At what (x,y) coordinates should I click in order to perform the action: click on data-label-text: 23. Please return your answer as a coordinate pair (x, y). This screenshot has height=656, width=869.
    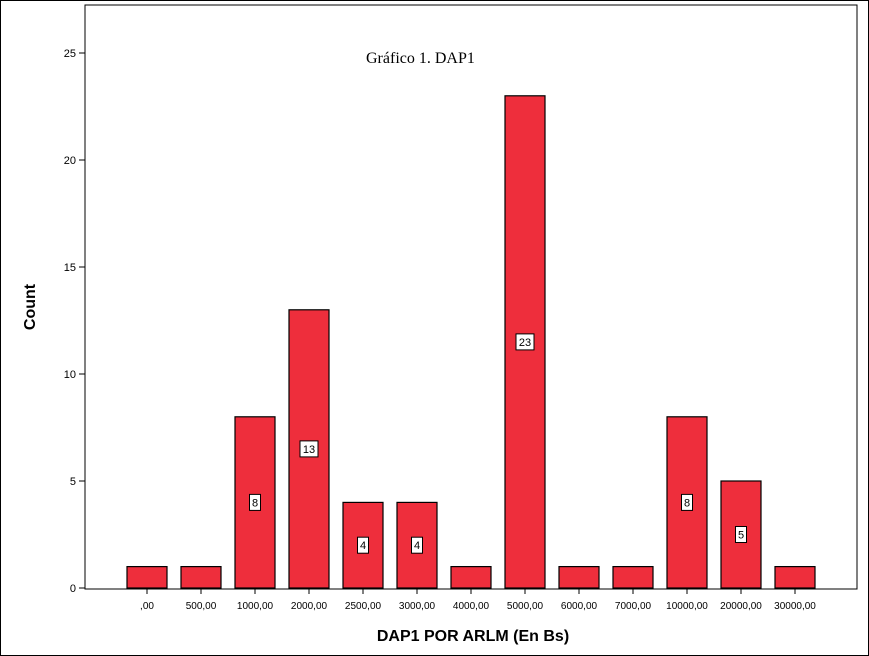
    Looking at the image, I should click on (525, 343).